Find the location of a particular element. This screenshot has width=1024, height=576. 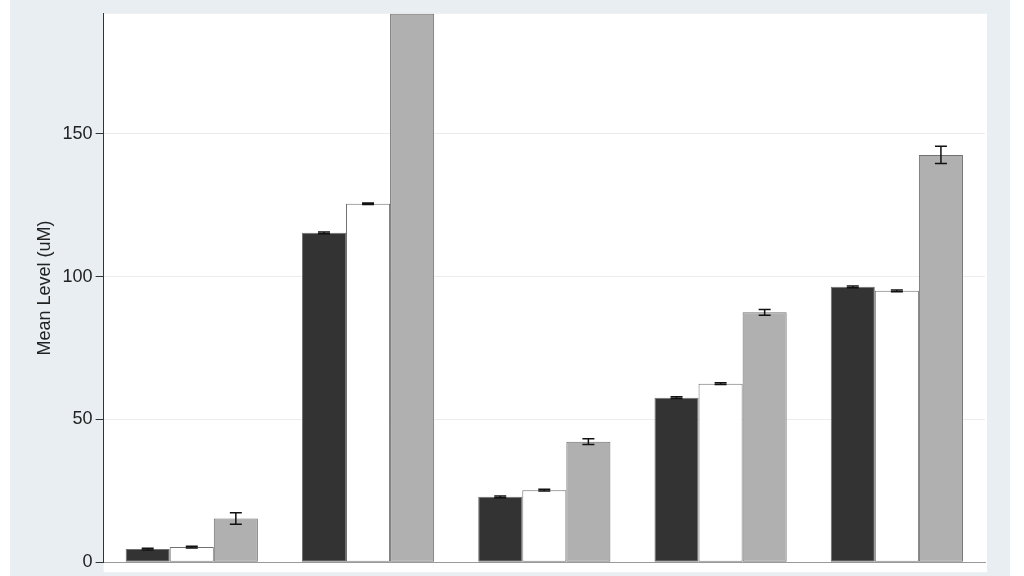

y-tick-label: 50 is located at coordinates (82, 418).